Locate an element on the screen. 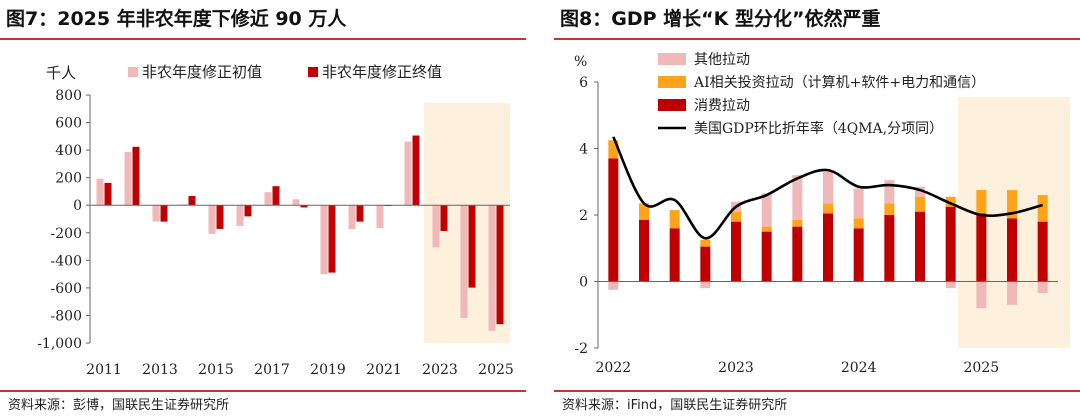 This screenshot has width=1080, height=418. legend-label-2: 其他拉动 is located at coordinates (722, 60).